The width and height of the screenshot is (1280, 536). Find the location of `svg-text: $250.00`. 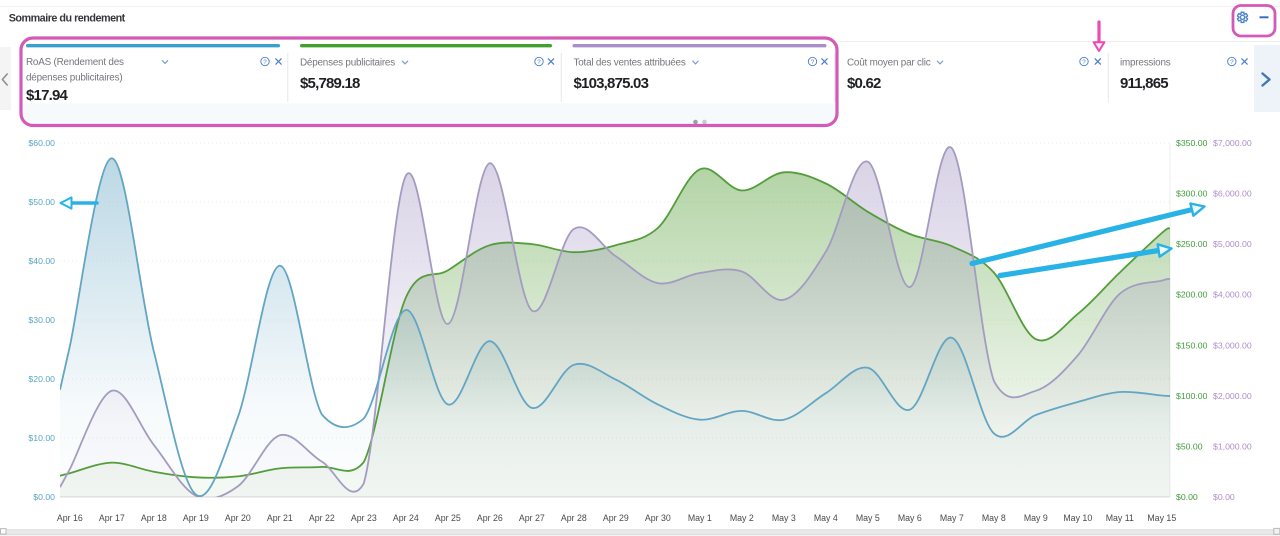

svg-text: $250.00 is located at coordinates (1192, 244).